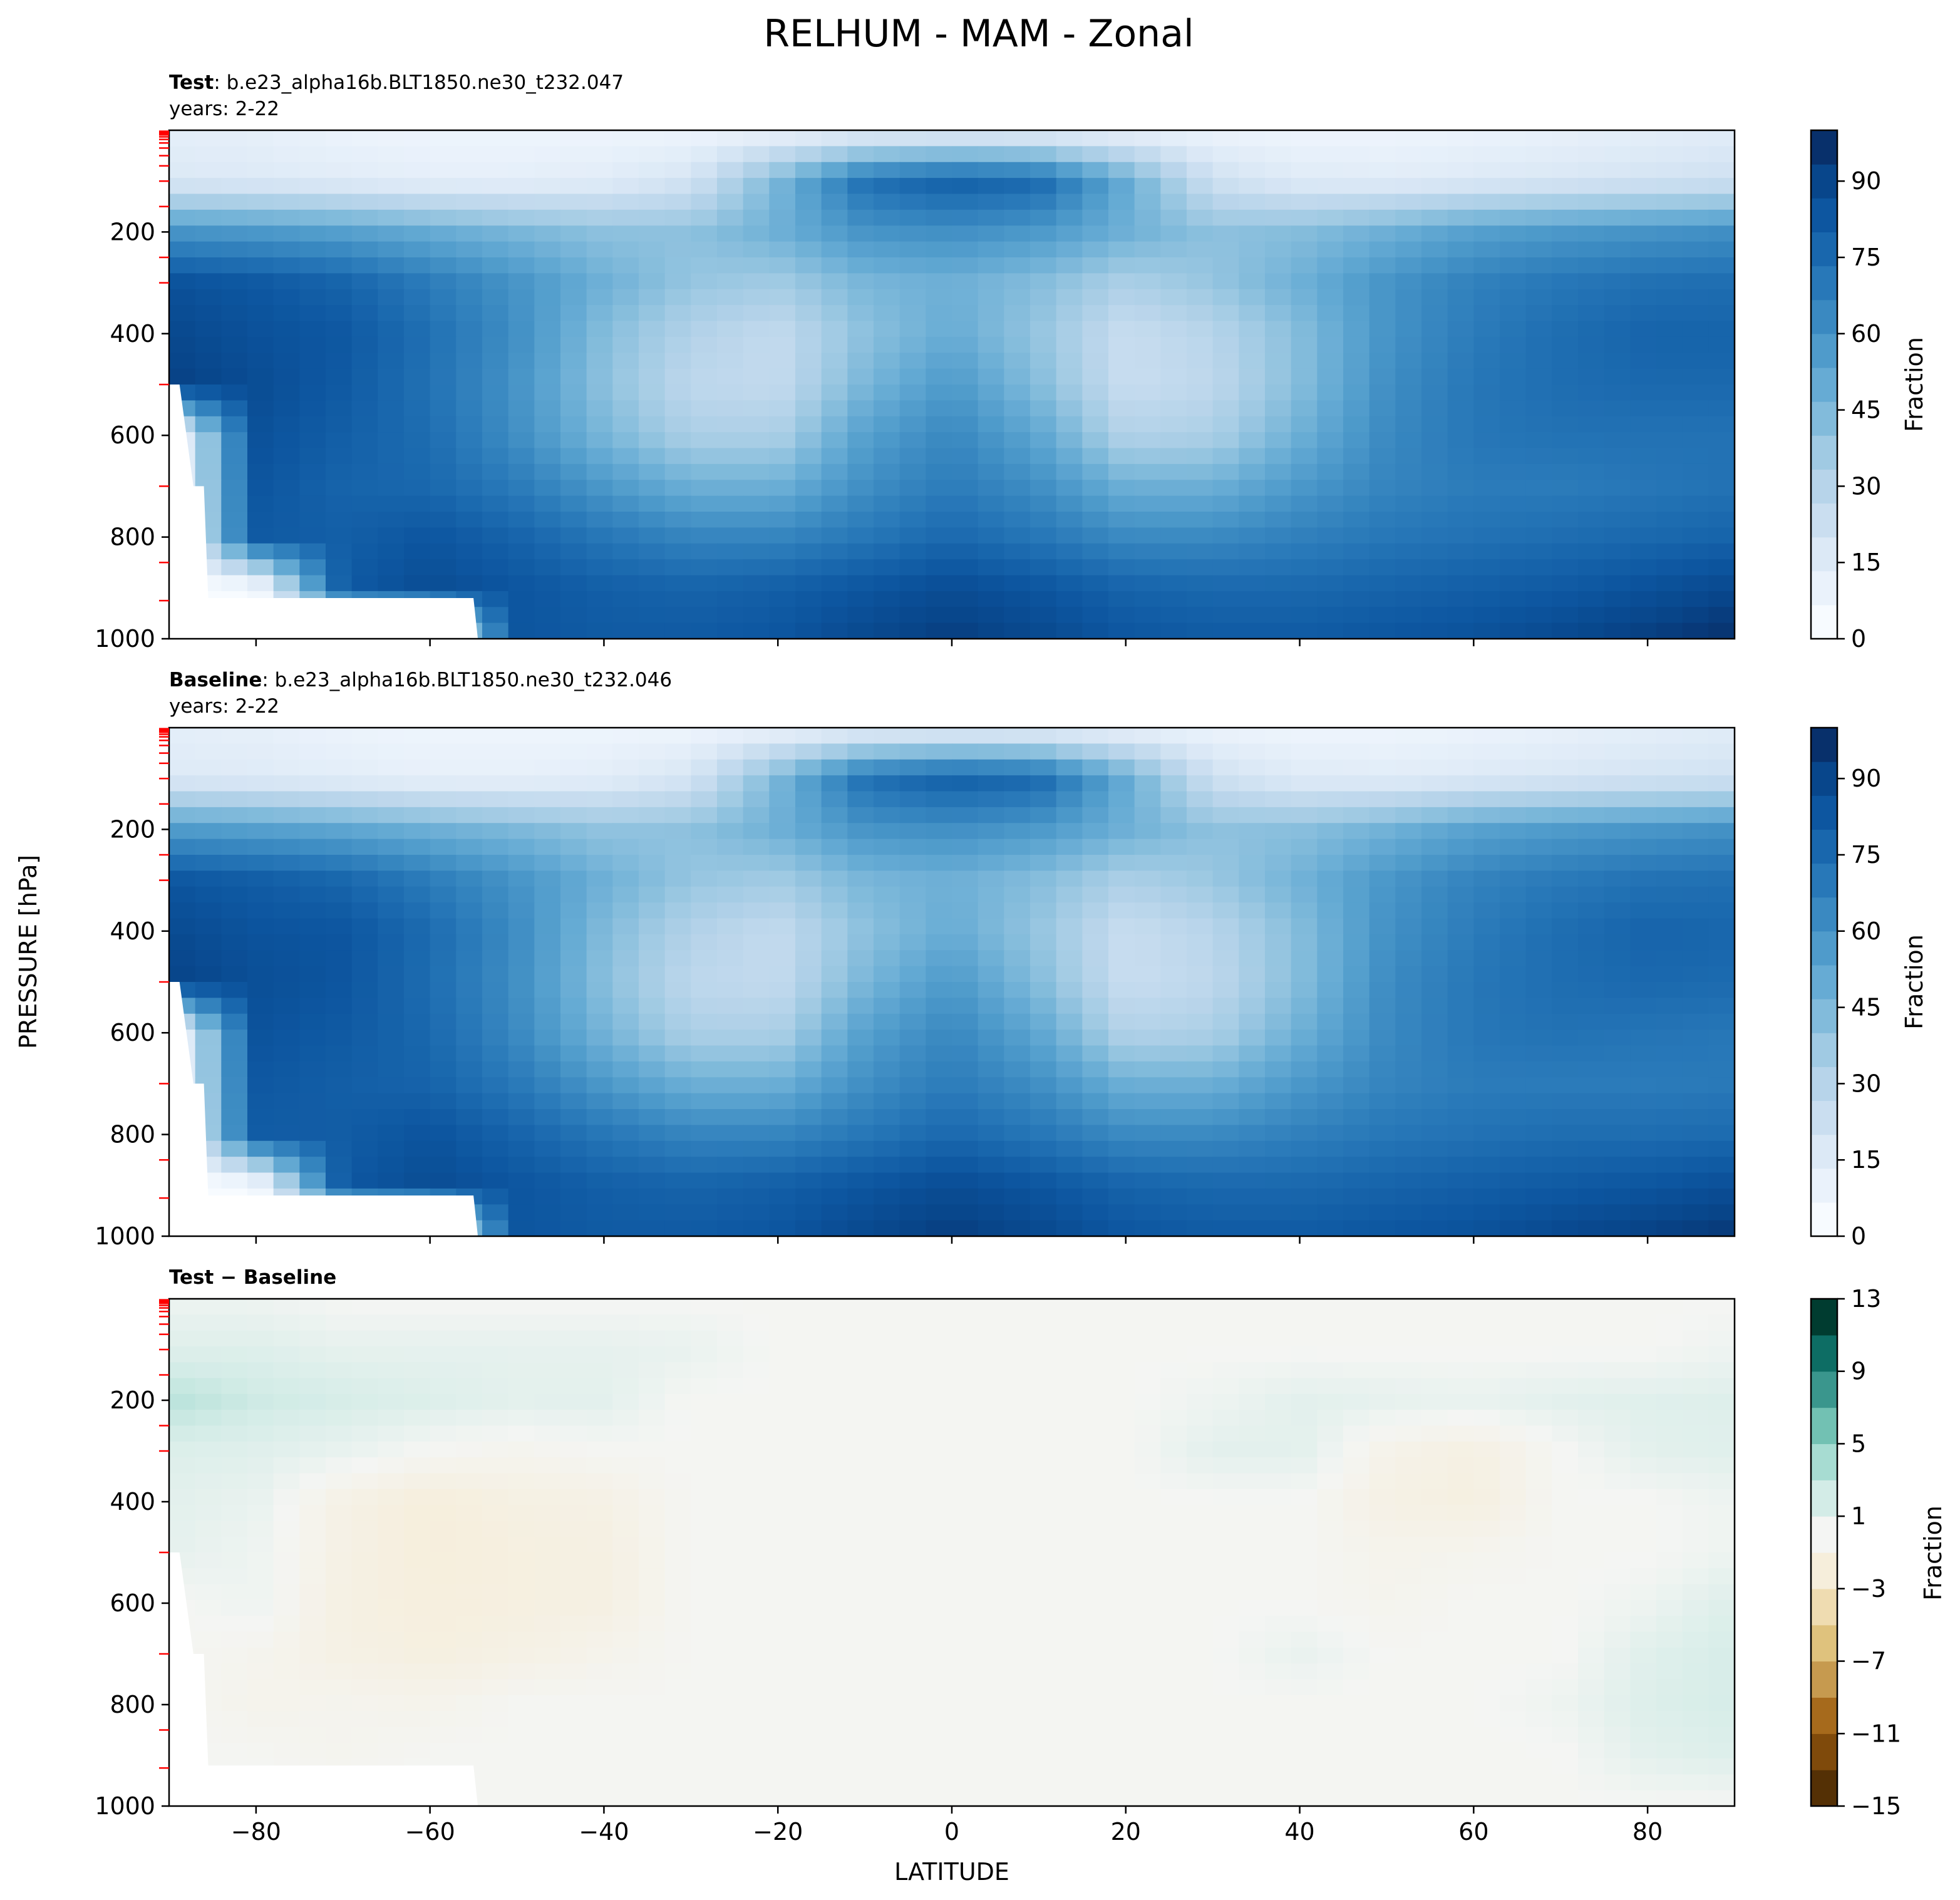 The image size is (1960, 1900). Describe the element at coordinates (1824, 1185) in the screenshot. I see `baseline-colorbar-band` at that location.